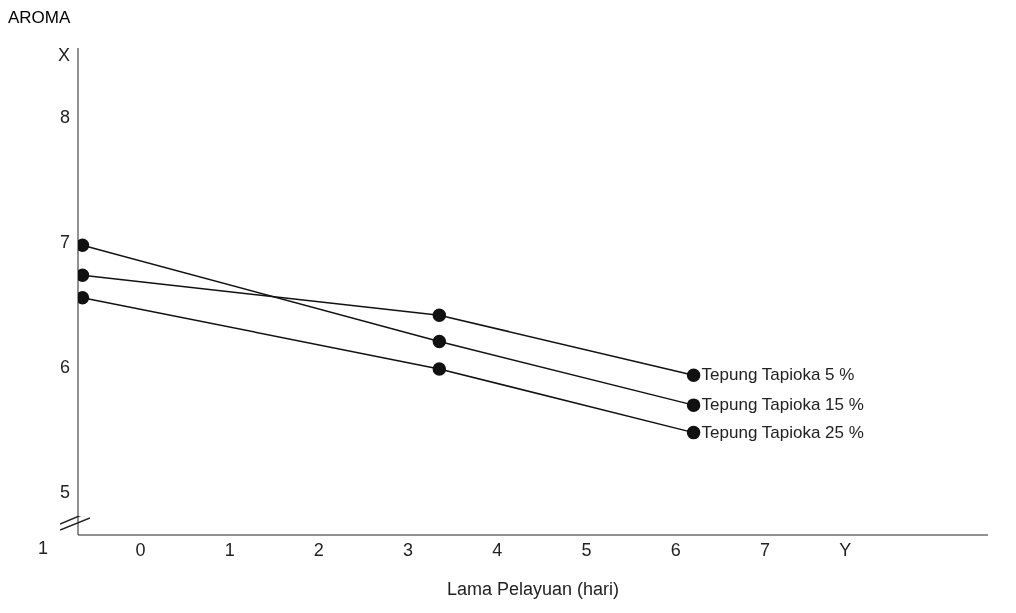  I want to click on series-label: Tepung Tapioka 5 %, so click(778, 375).